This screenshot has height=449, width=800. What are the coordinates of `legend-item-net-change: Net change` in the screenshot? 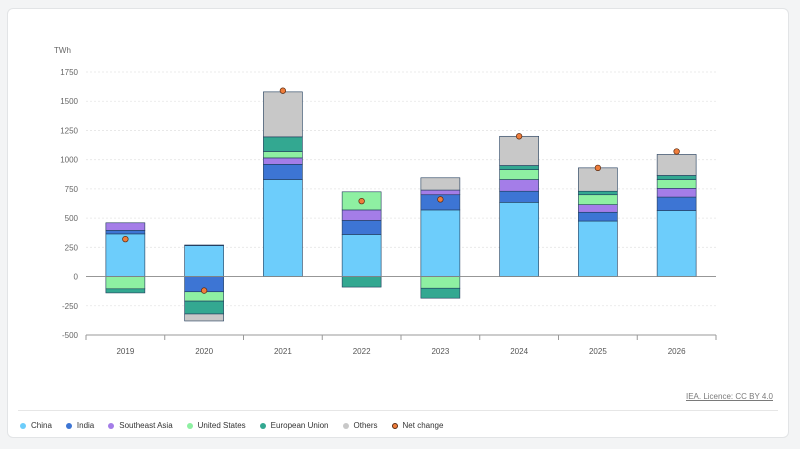 It's located at (417, 425).